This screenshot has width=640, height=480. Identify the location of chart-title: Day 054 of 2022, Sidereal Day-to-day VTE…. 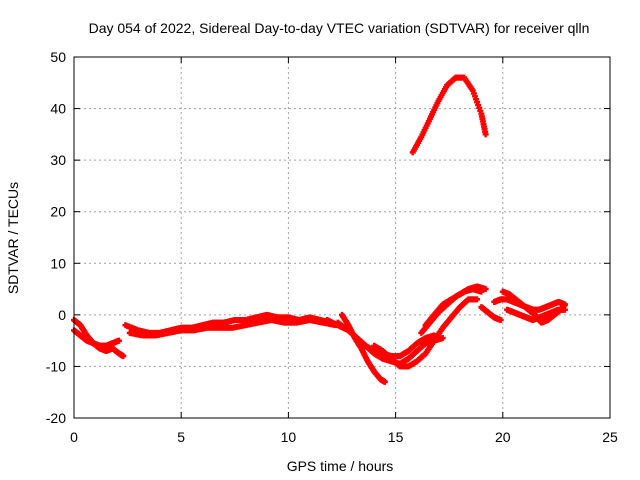
(339, 28).